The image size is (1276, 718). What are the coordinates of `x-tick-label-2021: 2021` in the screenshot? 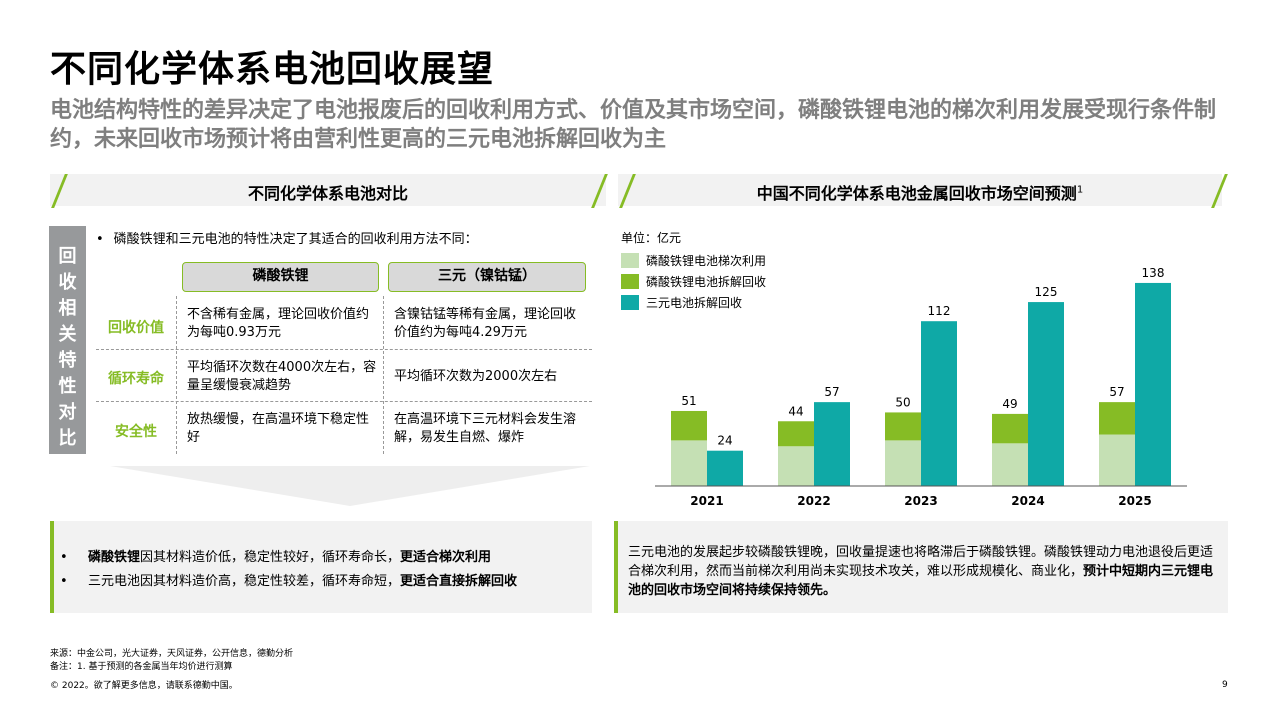 It's located at (706, 501).